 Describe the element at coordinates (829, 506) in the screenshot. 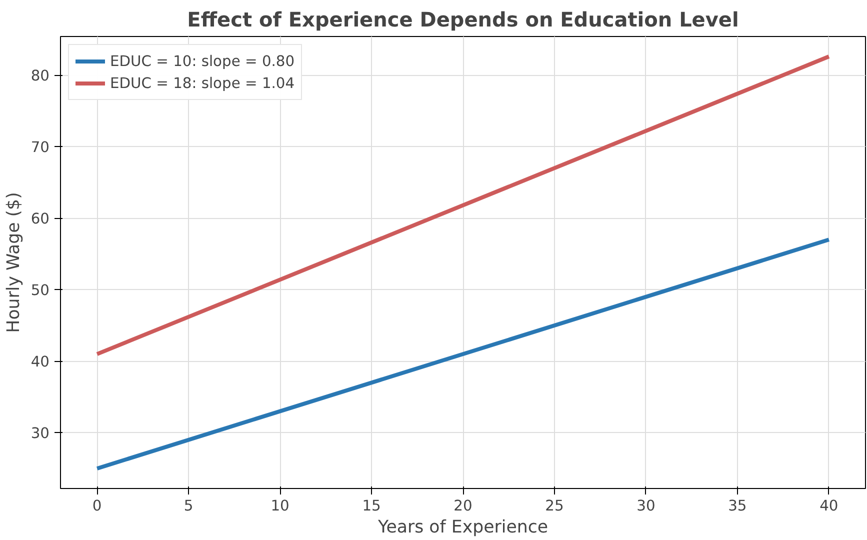

I see `x-tick-label: 40` at that location.